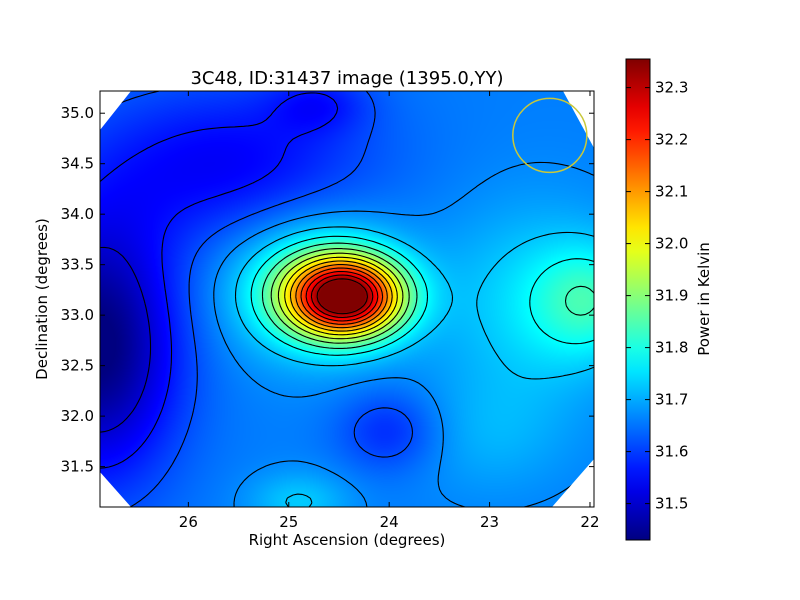 This screenshot has height=600, width=800. Describe the element at coordinates (288, 522) in the screenshot. I see `x-tick-label: 25` at that location.